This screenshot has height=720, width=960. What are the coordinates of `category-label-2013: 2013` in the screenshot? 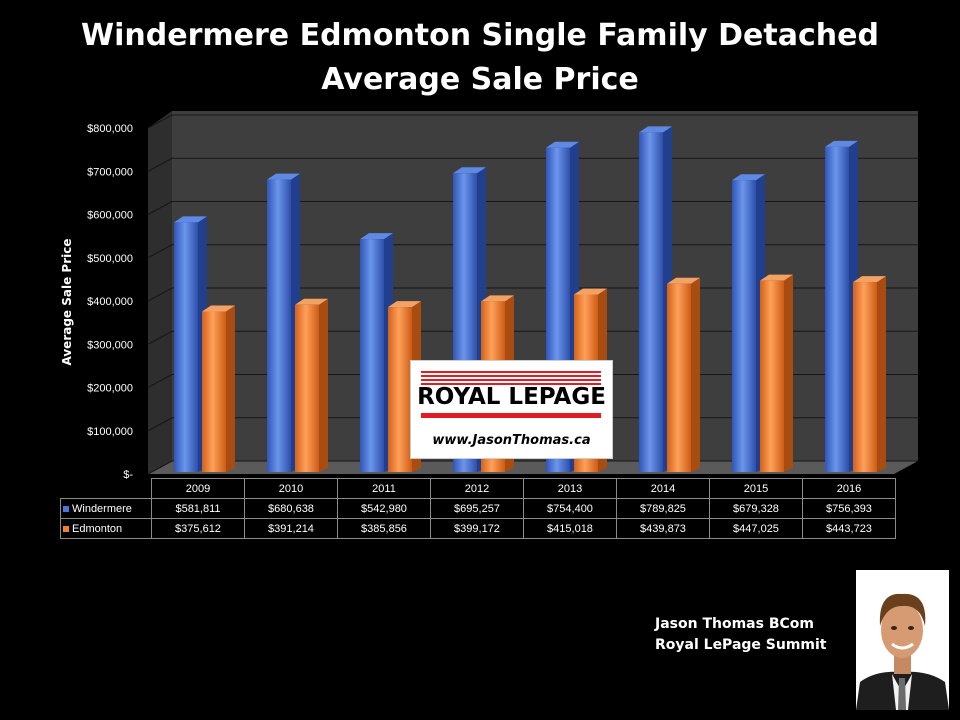 It's located at (570, 488).